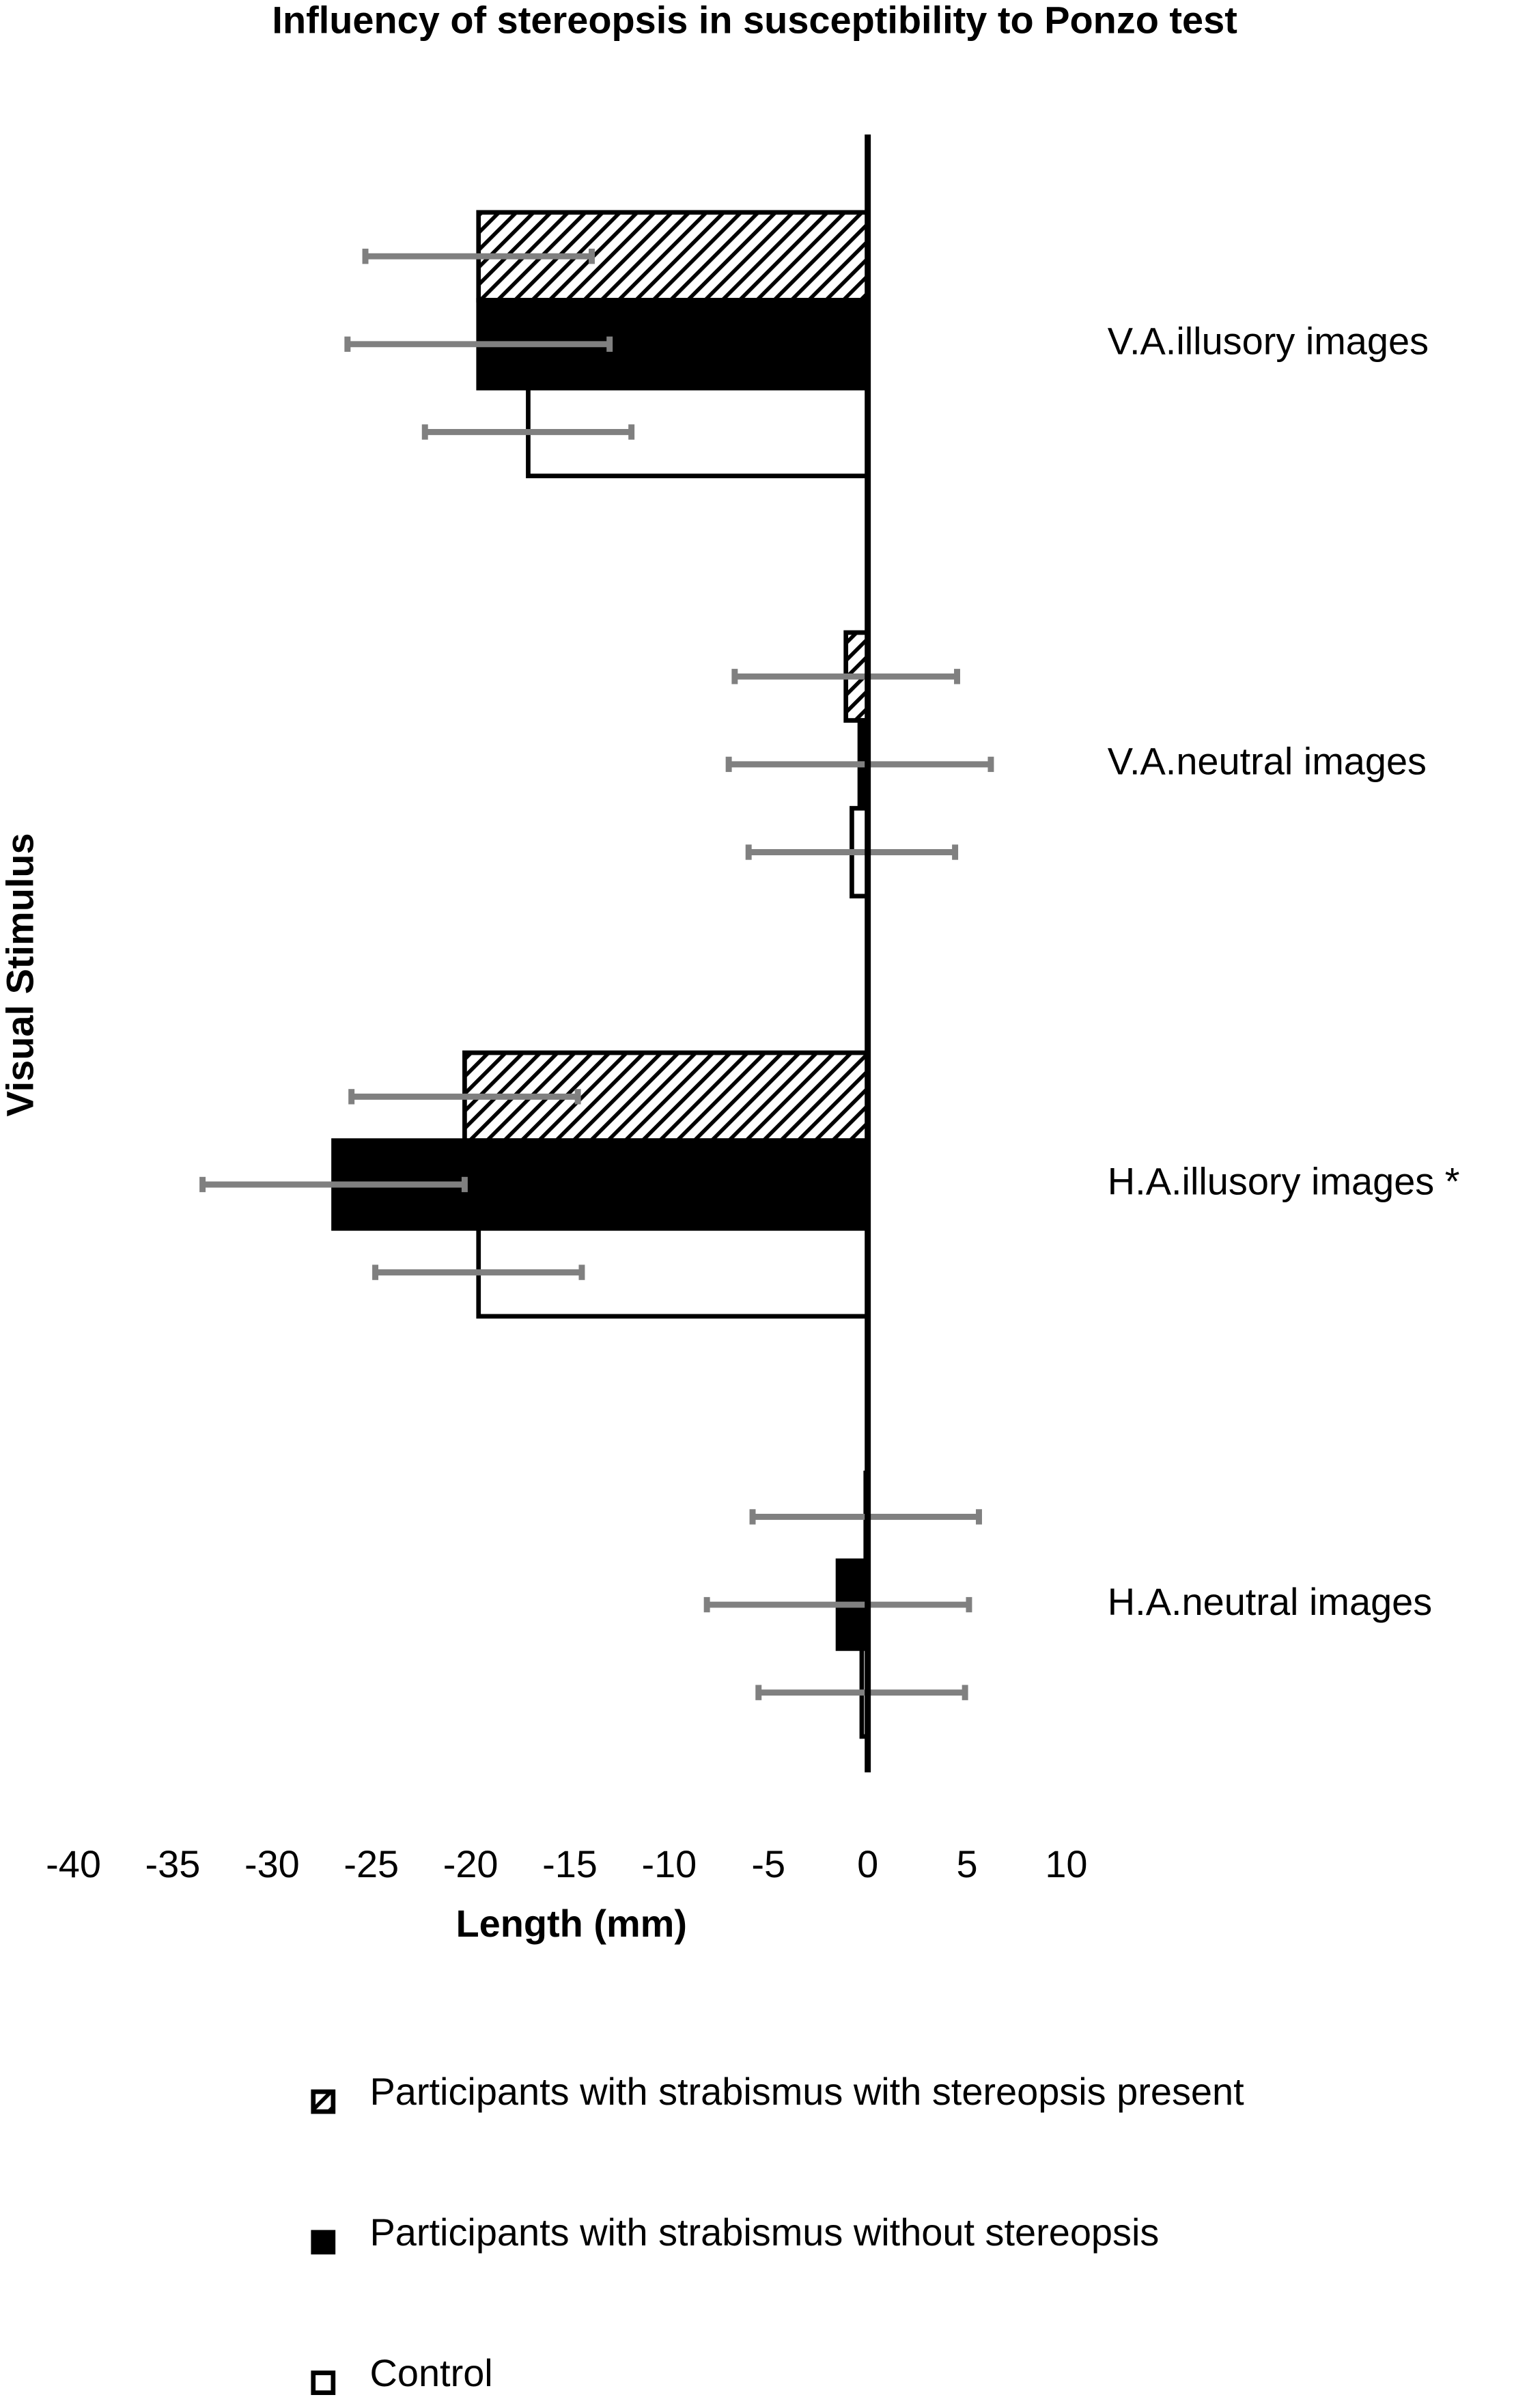 The width and height of the screenshot is (1514, 2408). I want to click on x-tick-label: 10, so click(1066, 1863).